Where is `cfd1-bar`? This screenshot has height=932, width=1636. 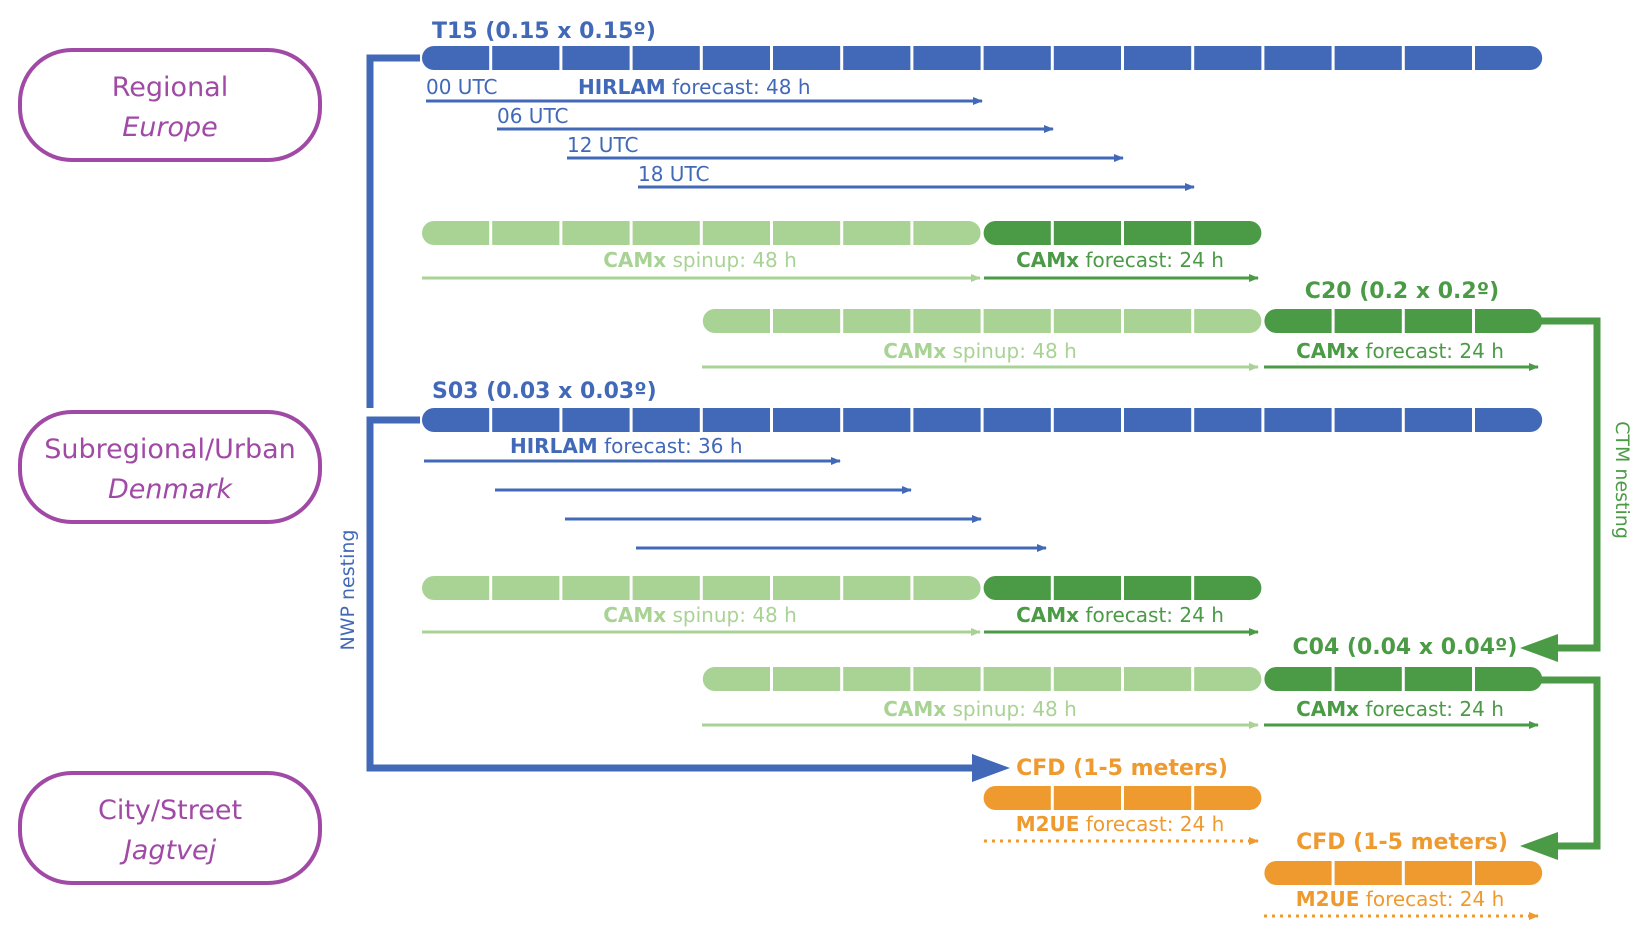 cfd1-bar is located at coordinates (1122, 798).